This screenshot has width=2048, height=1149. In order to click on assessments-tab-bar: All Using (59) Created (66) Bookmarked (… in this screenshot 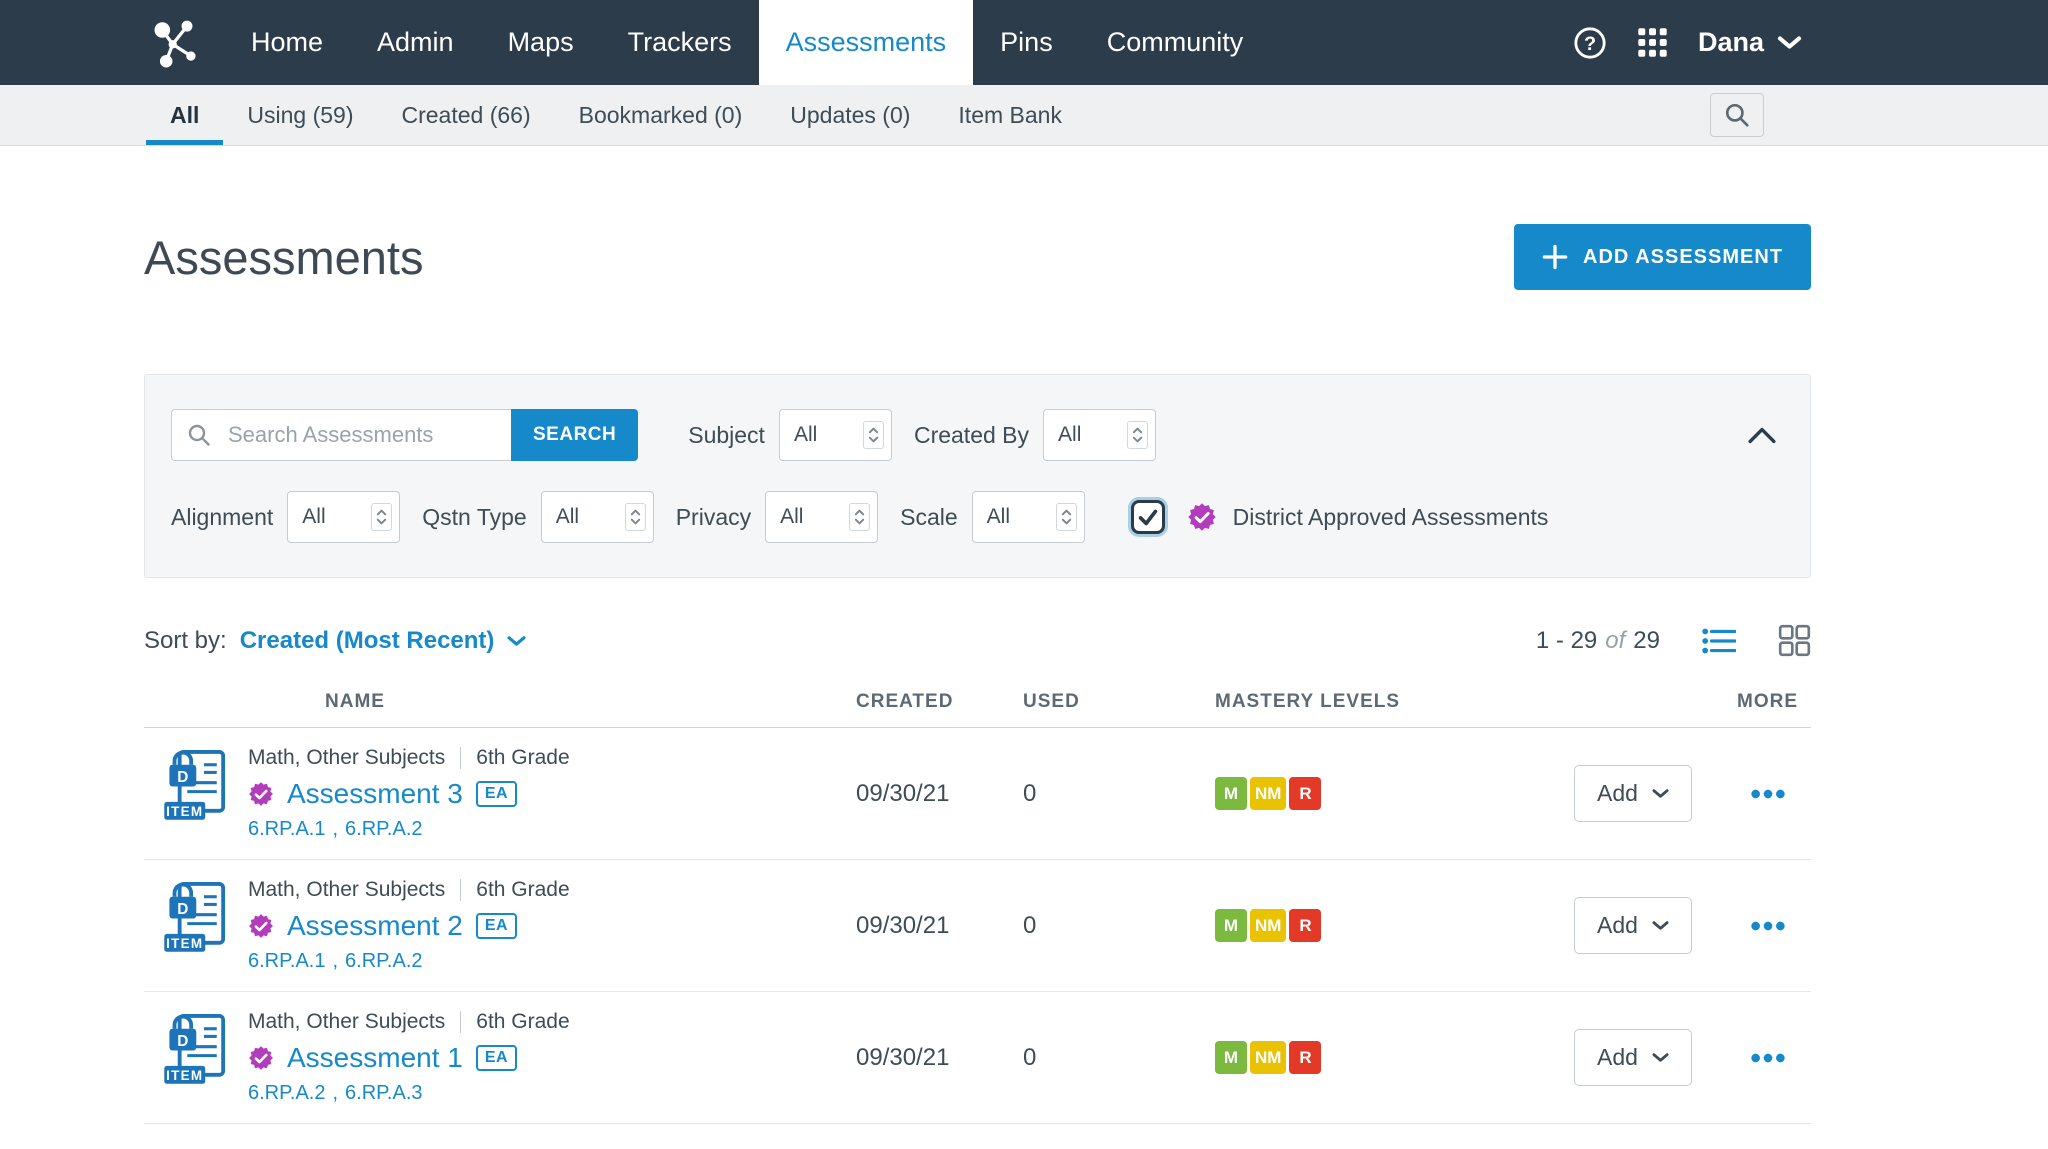, I will do `click(1024, 115)`.